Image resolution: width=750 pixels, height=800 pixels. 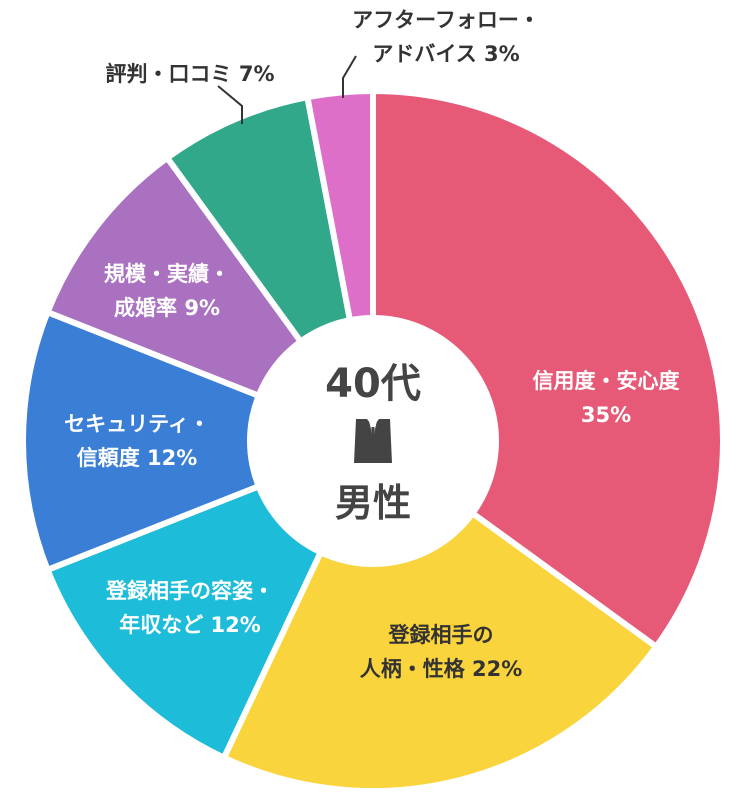 What do you see at coordinates (167, 291) in the screenshot?
I see `slice-label-4: 規模・実績・成婚率 9%` at bounding box center [167, 291].